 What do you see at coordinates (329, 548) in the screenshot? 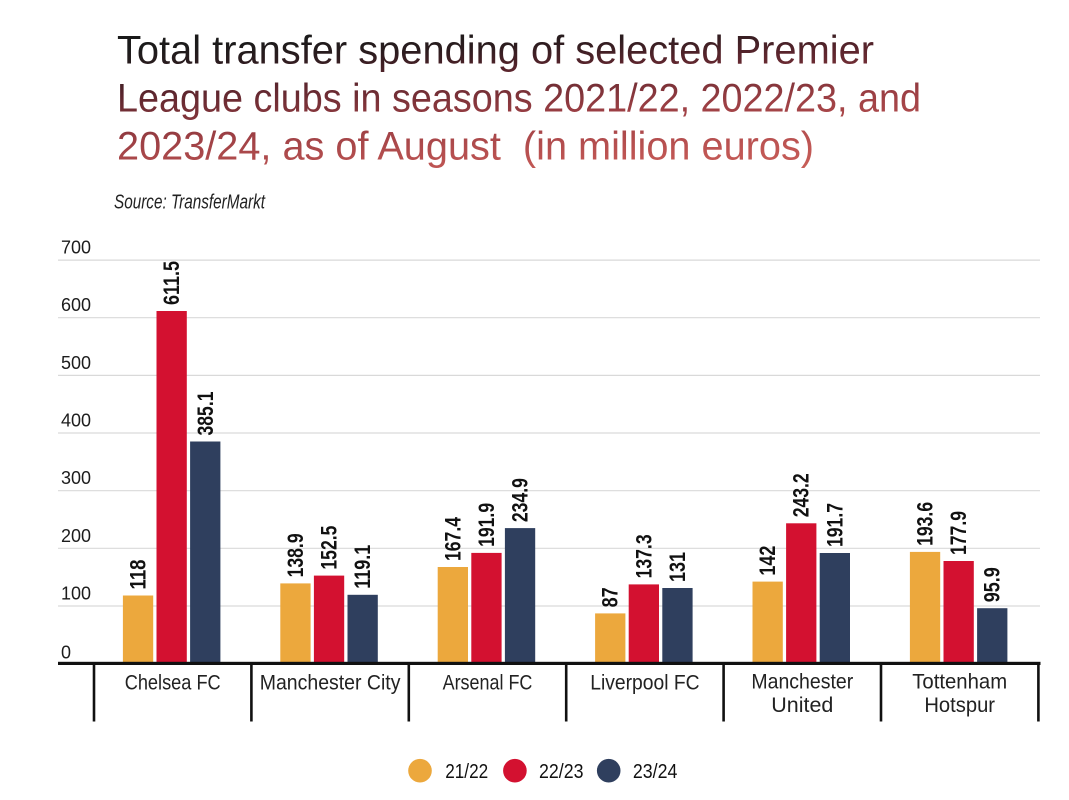
I see `svg-text: 152.5` at bounding box center [329, 548].